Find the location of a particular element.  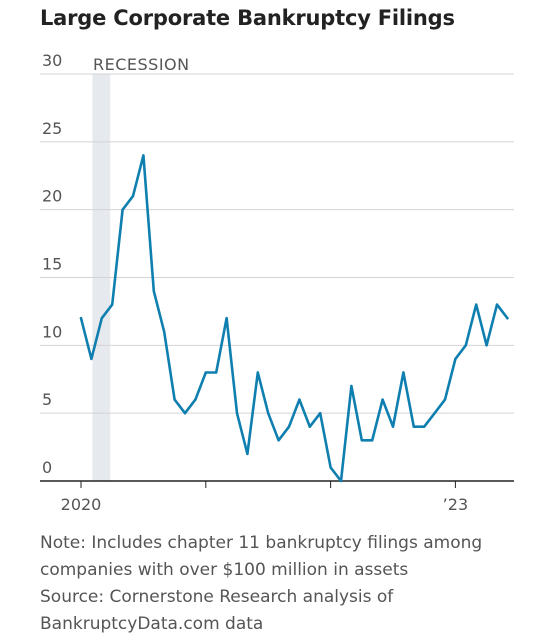

y-tick-label: 15 is located at coordinates (52, 264).